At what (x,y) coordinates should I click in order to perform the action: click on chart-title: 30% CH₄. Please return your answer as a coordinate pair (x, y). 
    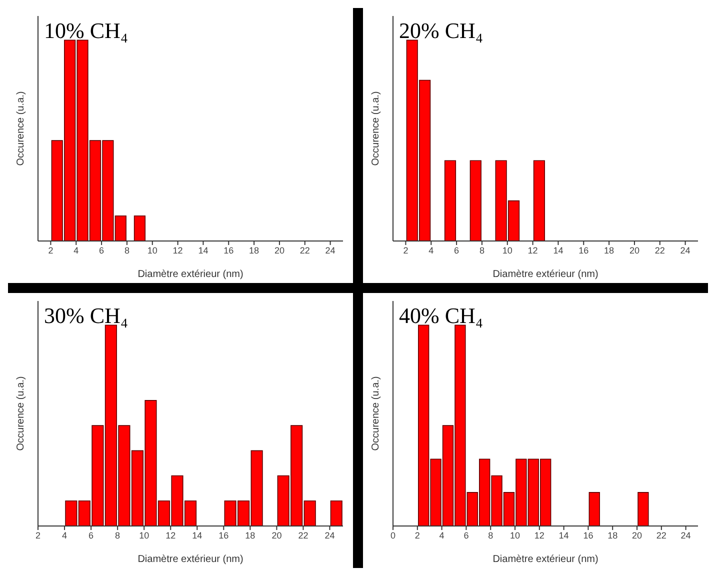
    Looking at the image, I should click on (86, 316).